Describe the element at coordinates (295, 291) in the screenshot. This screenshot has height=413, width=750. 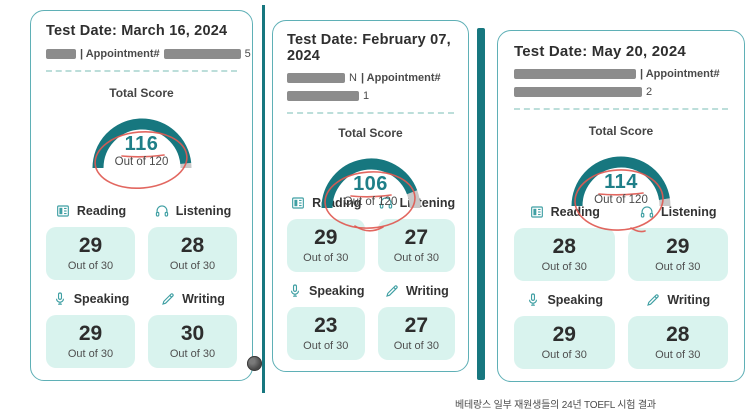
I see `speaking-icon` at that location.